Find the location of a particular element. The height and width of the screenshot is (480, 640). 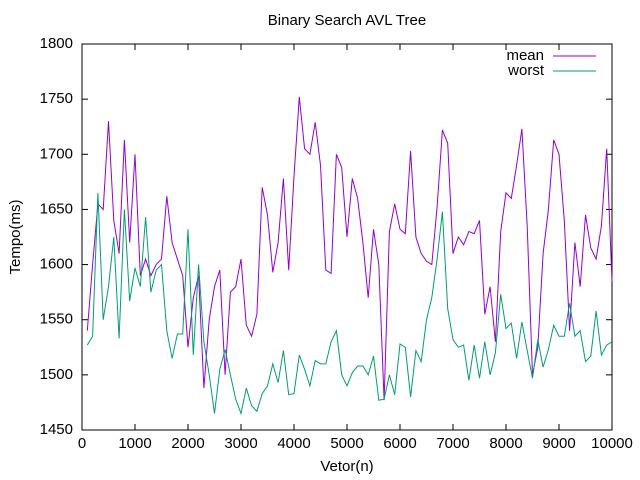

x-tick-label: 8000 is located at coordinates (505, 443).